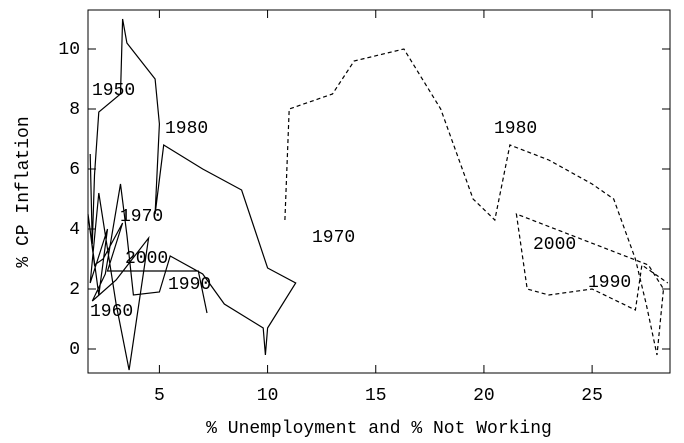 The image size is (684, 443). What do you see at coordinates (74, 170) in the screenshot?
I see `y-tick-label: 6` at bounding box center [74, 170].